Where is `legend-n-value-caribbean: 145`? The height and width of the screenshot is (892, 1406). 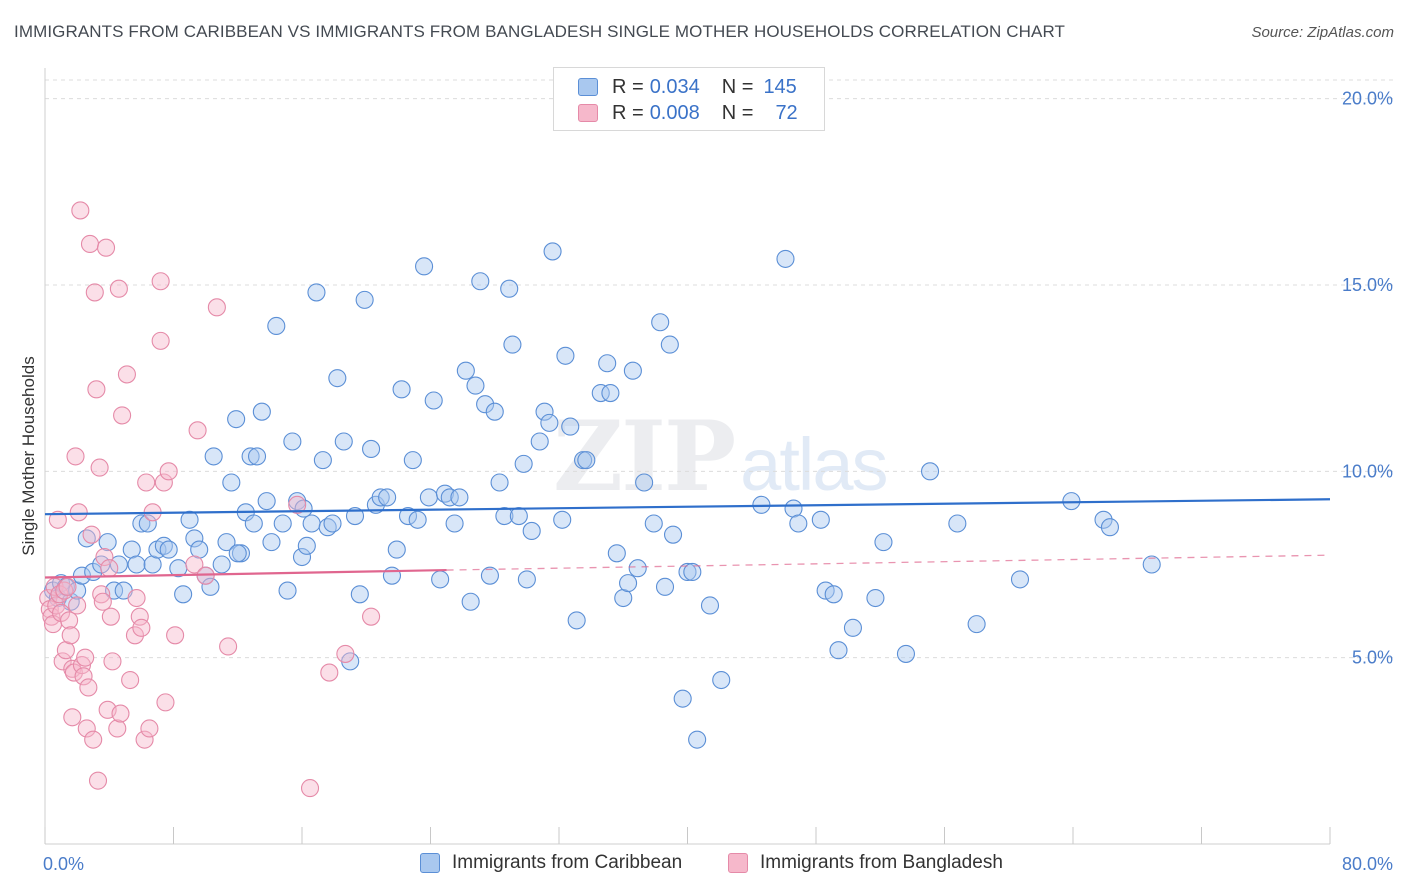 legend-n-value-caribbean: 145 is located at coordinates (780, 86).